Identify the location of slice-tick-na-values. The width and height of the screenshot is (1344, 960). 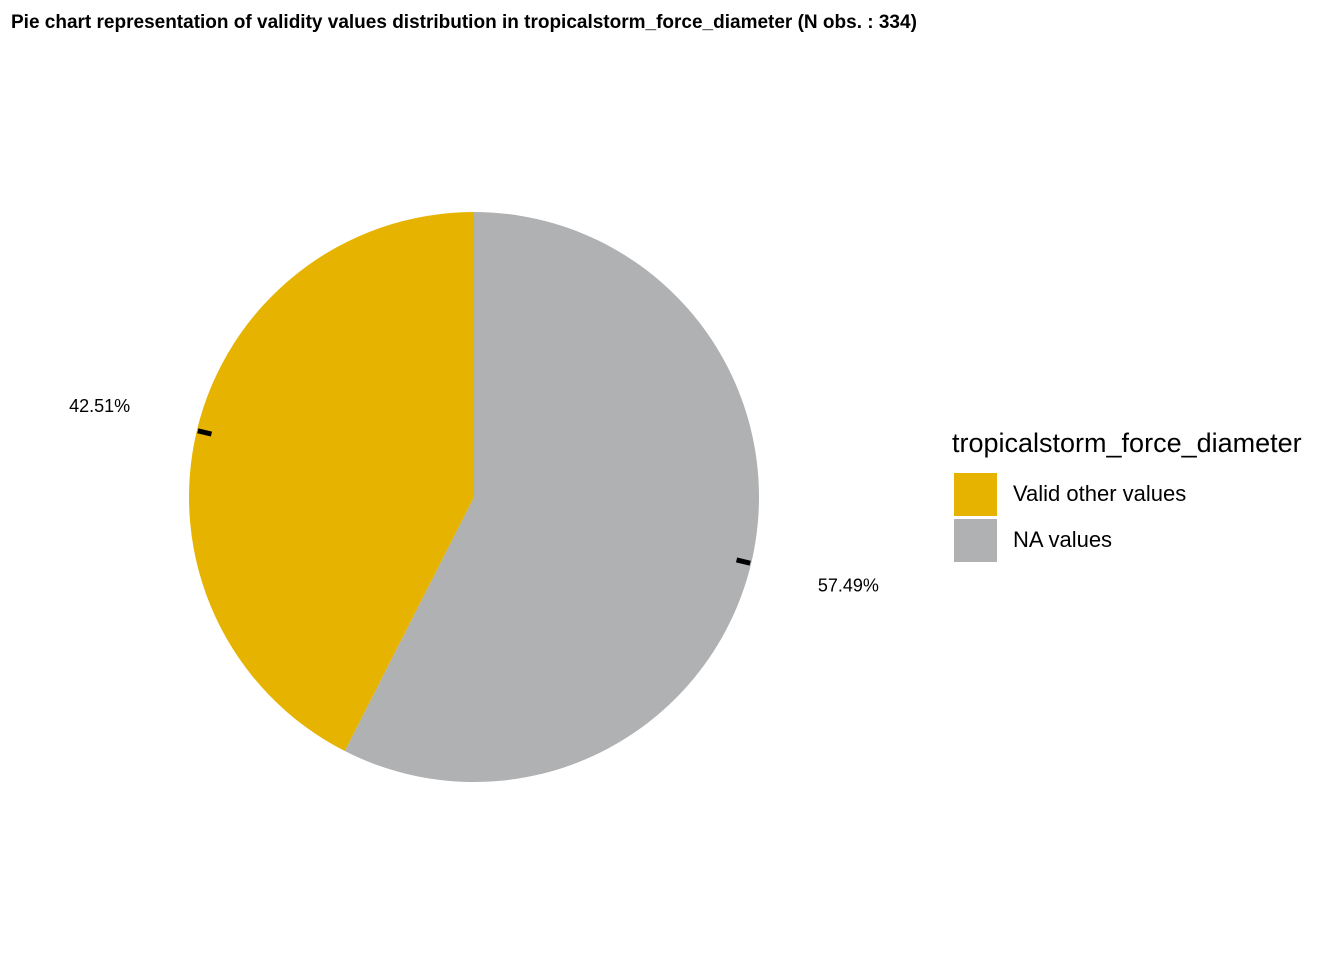
(743, 561).